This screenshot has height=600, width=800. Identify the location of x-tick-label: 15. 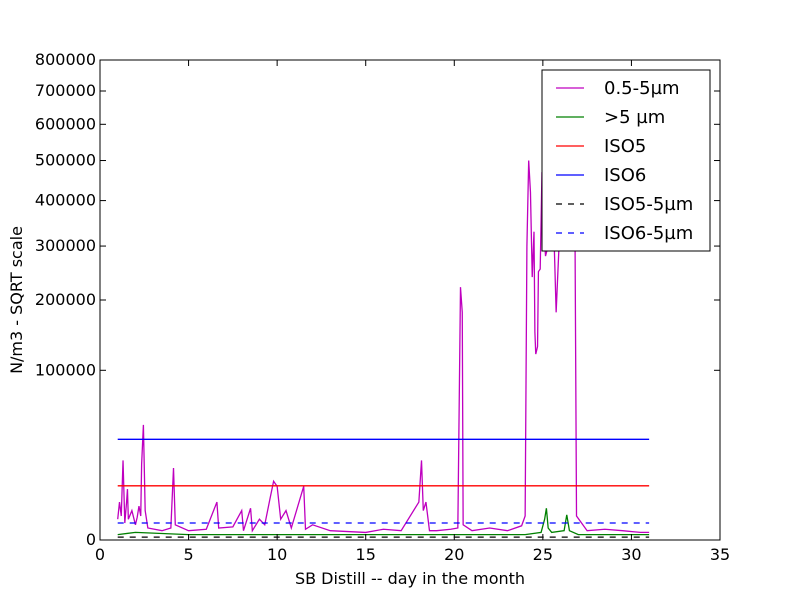
(366, 554).